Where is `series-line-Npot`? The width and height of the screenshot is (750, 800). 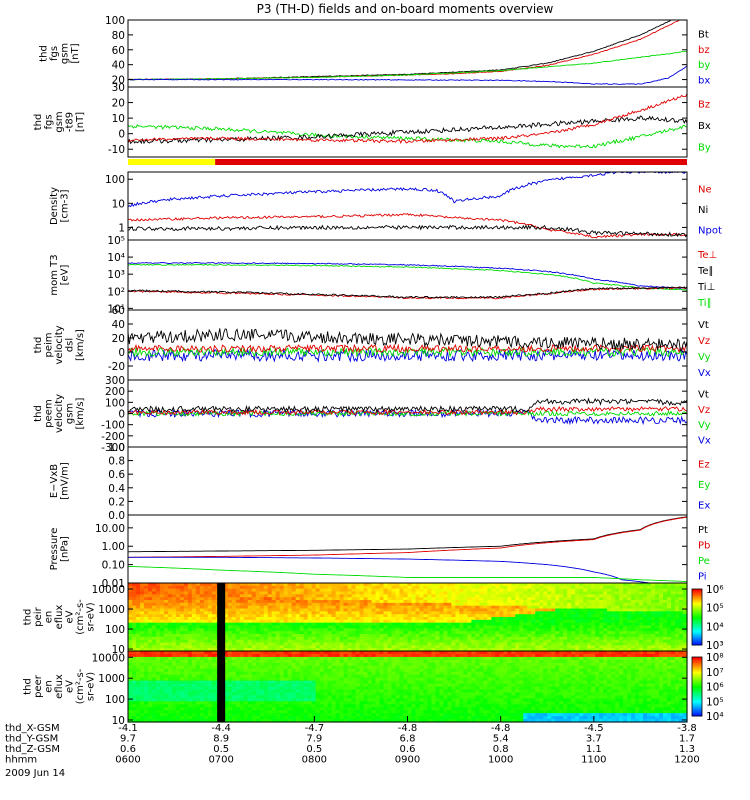 series-line-Npot is located at coordinates (407, 189).